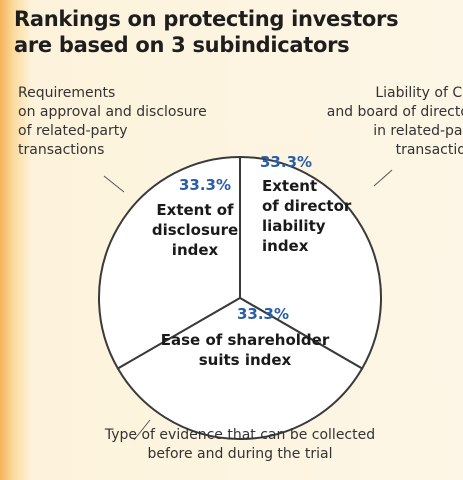  I want to click on slice-label: Ease of shareholder suits index, so click(245, 350).